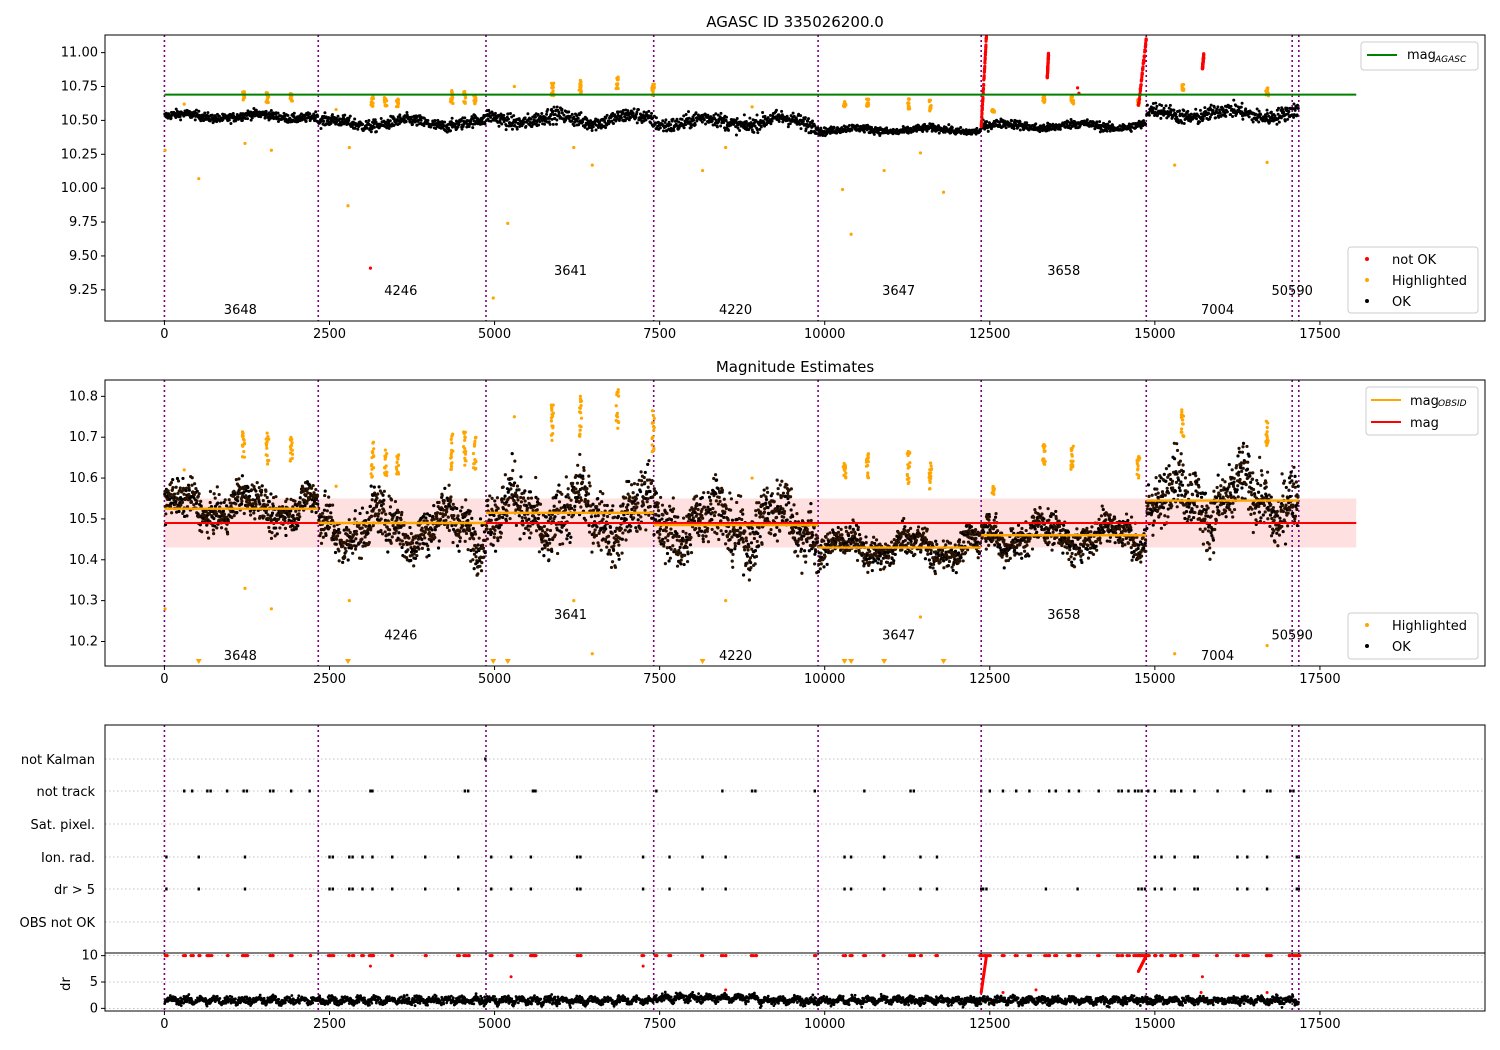  What do you see at coordinates (79, 120) in the screenshot?
I see `y-tick-label: 10.50` at bounding box center [79, 120].